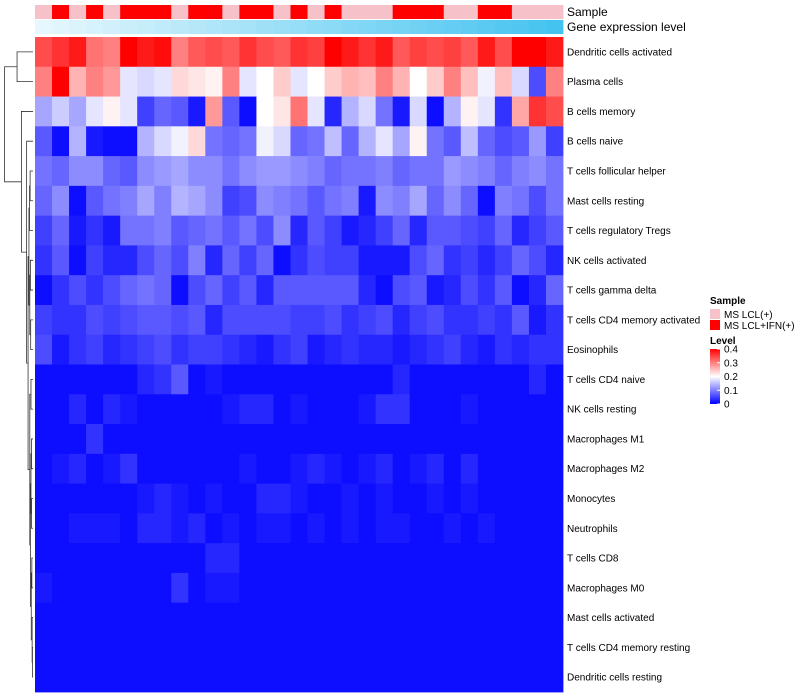 The image size is (800, 700). What do you see at coordinates (619, 52) in the screenshot?
I see `row-label: Dendritic cells activated` at bounding box center [619, 52].